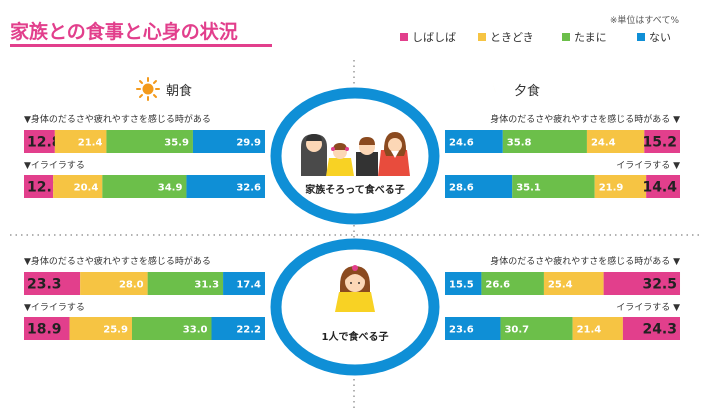 This screenshot has width=709, height=415. I want to click on bar-value-label-occasionally: 35.1, so click(528, 188).